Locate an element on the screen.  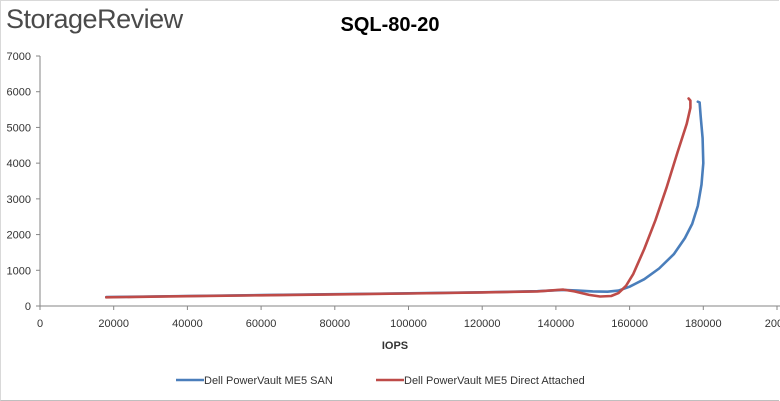
y-tick-label: 0 is located at coordinates (28, 307).